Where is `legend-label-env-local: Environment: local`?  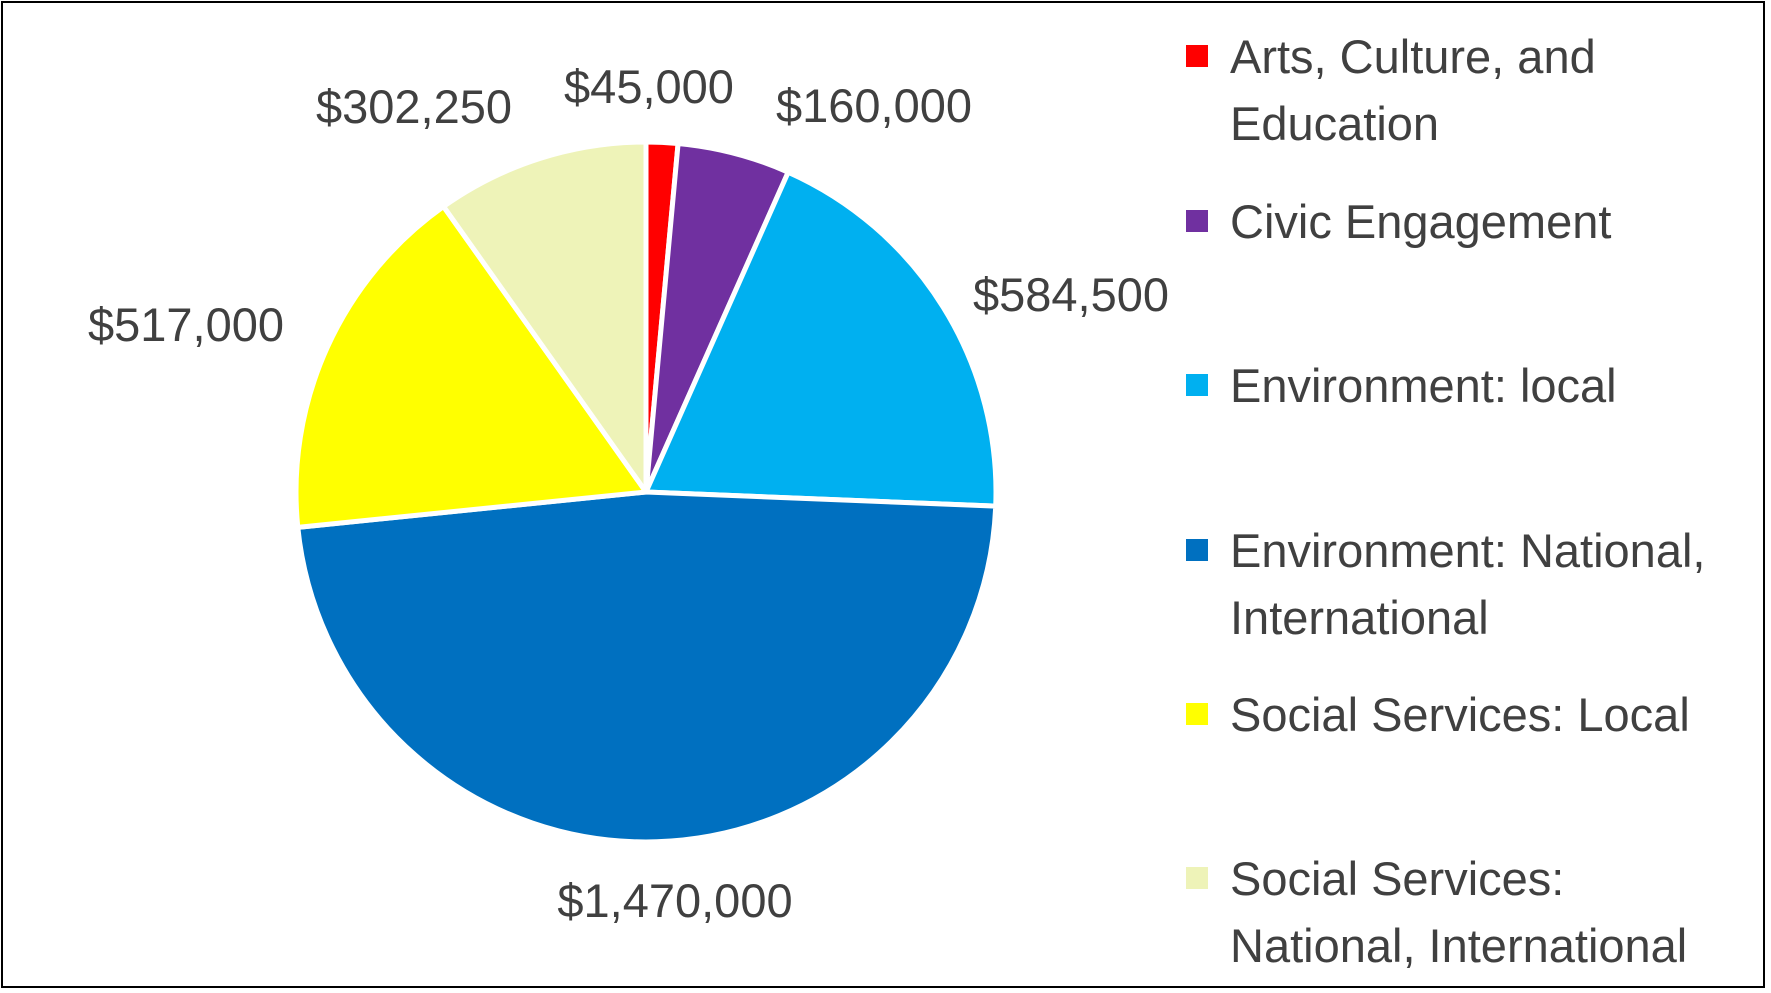
legend-label-env-local: Environment: local is located at coordinates (1423, 385).